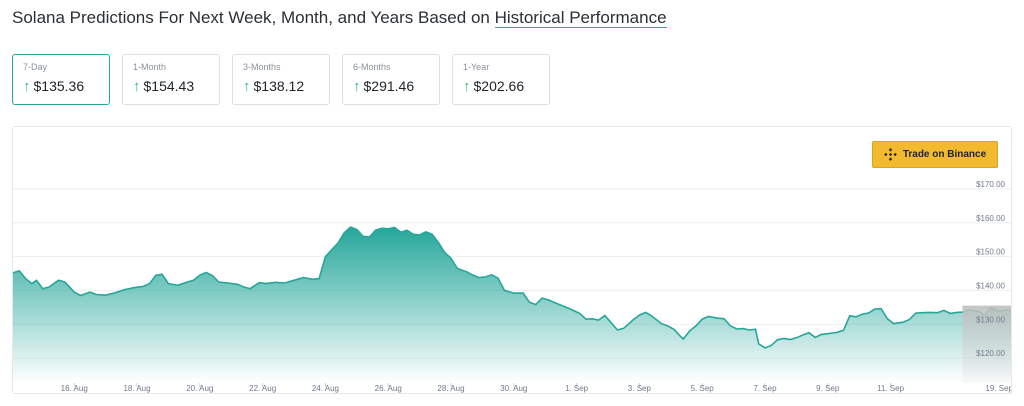 The width and height of the screenshot is (1024, 406). What do you see at coordinates (279, 86) in the screenshot?
I see `card-value: $138.12` at bounding box center [279, 86].